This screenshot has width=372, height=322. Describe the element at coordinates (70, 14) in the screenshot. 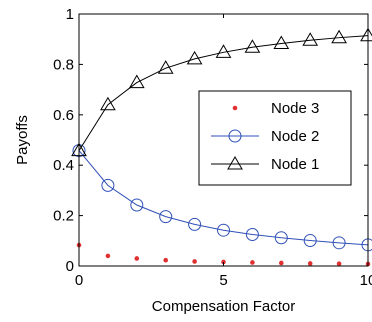

I see `y-tick-label-1: 1` at that location.